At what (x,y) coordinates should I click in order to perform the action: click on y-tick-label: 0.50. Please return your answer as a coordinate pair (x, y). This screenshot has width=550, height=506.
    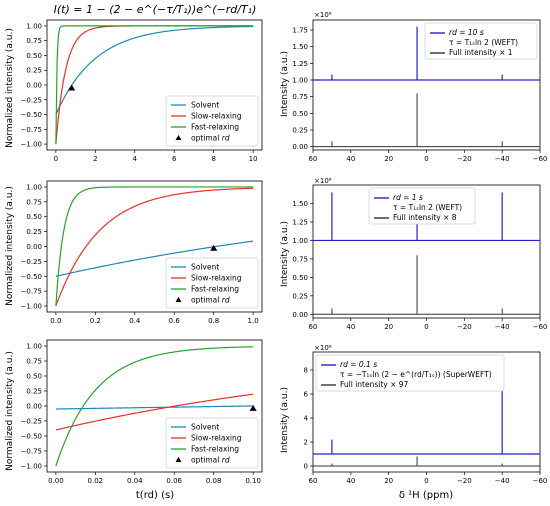
    Looking at the image, I should click on (300, 114).